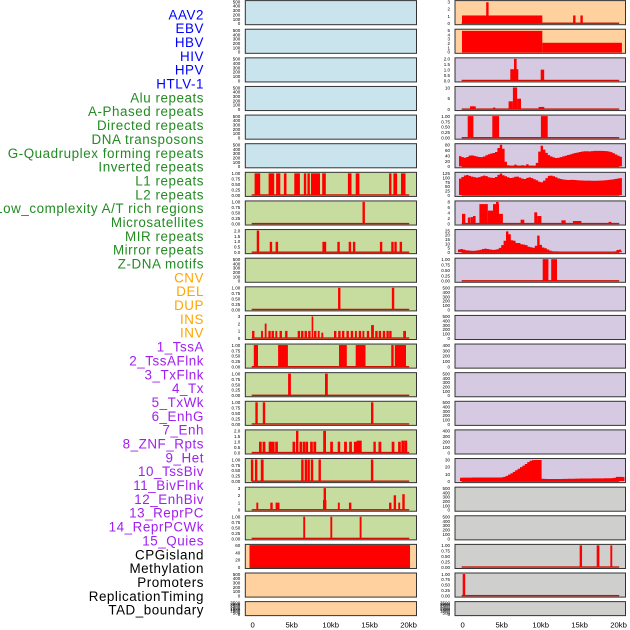 This screenshot has width=630, height=630. Describe the element at coordinates (237, 436) in the screenshot. I see `svg-text: 1.5` at that location.